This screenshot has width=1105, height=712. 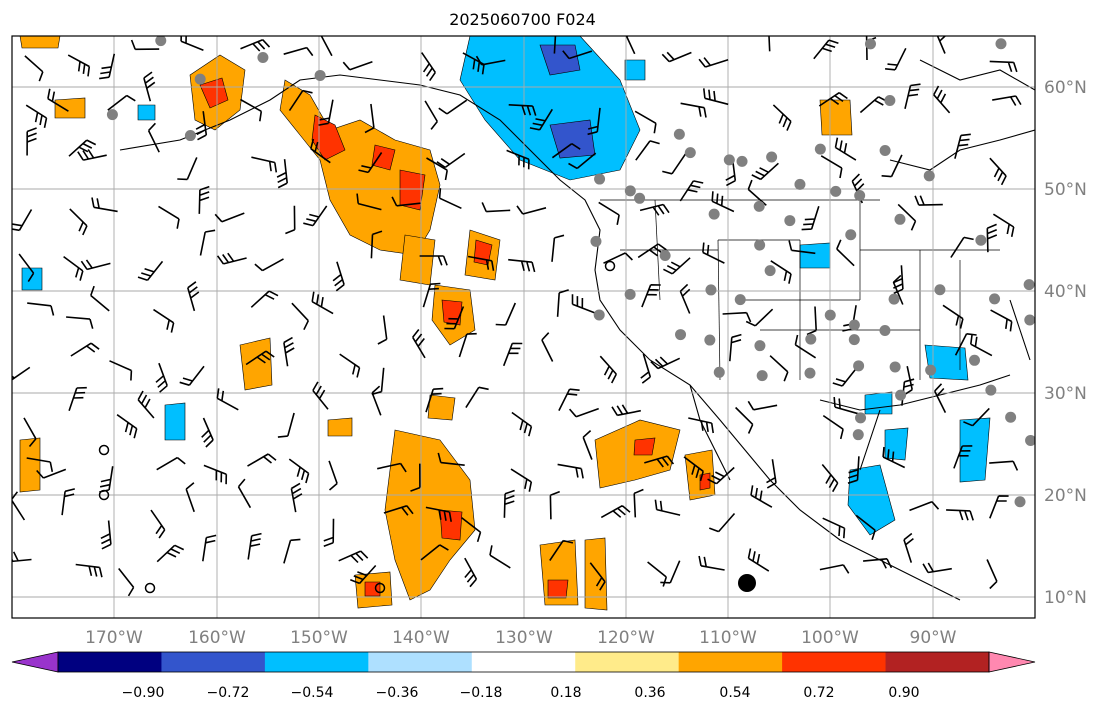 I want to click on lat-label: 30°N, so click(x=1065, y=394).